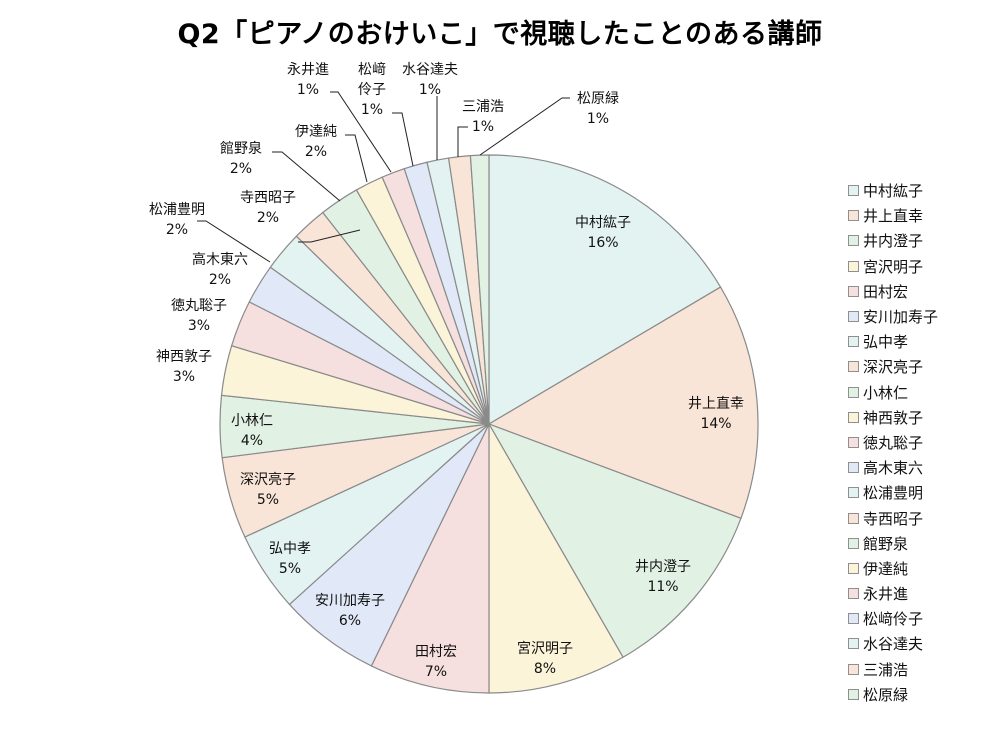 This screenshot has width=1000, height=735. What do you see at coordinates (886, 568) in the screenshot?
I see `legend-label: 伊達純` at bounding box center [886, 568].